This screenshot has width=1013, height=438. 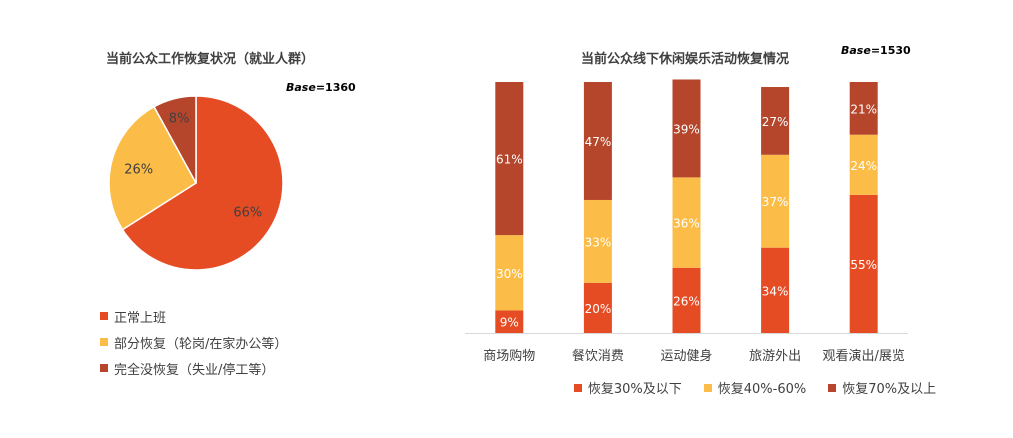 I want to click on pie-chart: 66% 26% 8%, so click(x=196, y=183).